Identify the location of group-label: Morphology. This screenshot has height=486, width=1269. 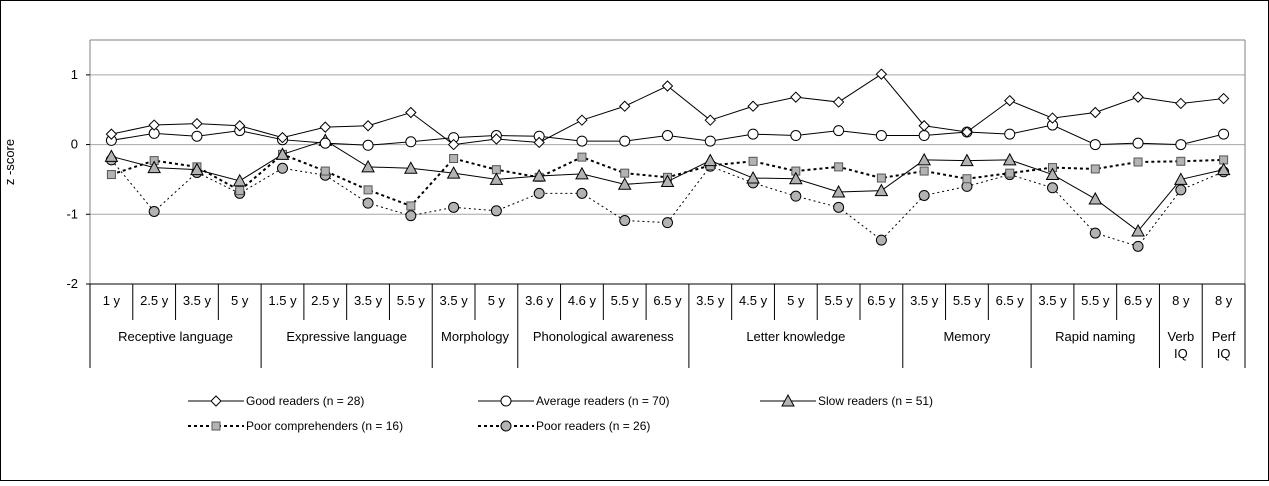
(475, 336).